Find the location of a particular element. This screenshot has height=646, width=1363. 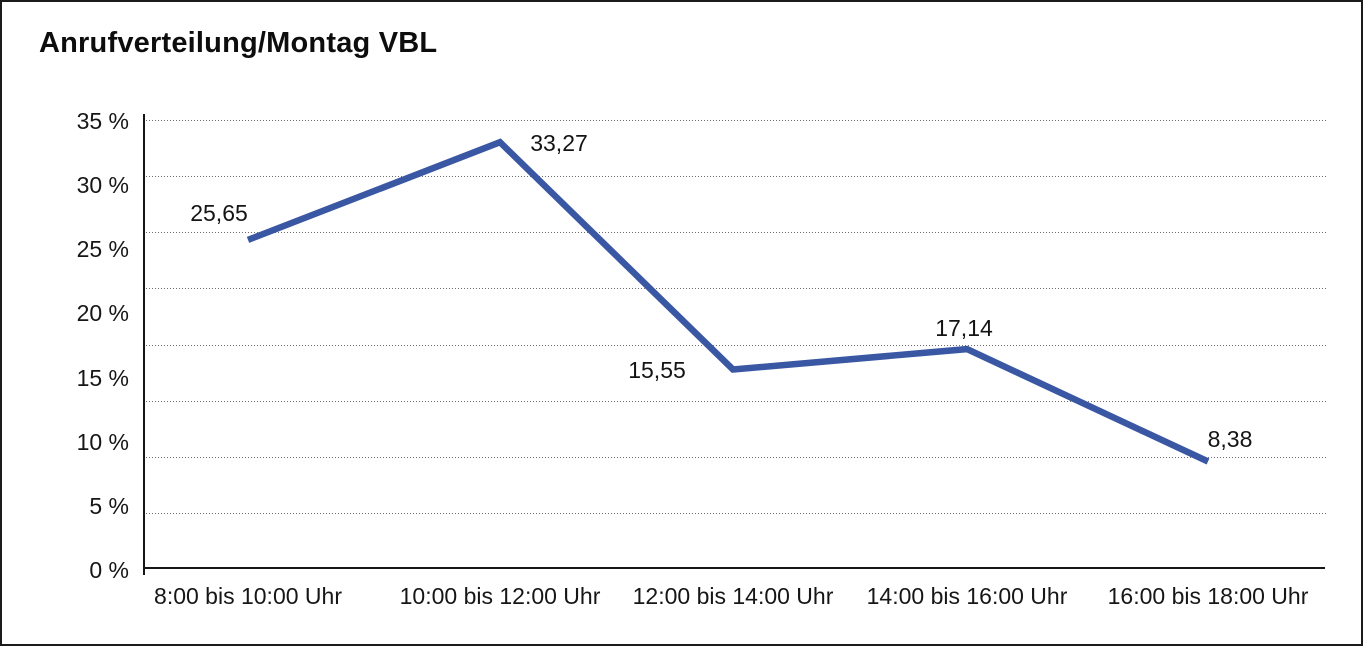

y-axis-tick-label: 25 % is located at coordinates (102, 249).